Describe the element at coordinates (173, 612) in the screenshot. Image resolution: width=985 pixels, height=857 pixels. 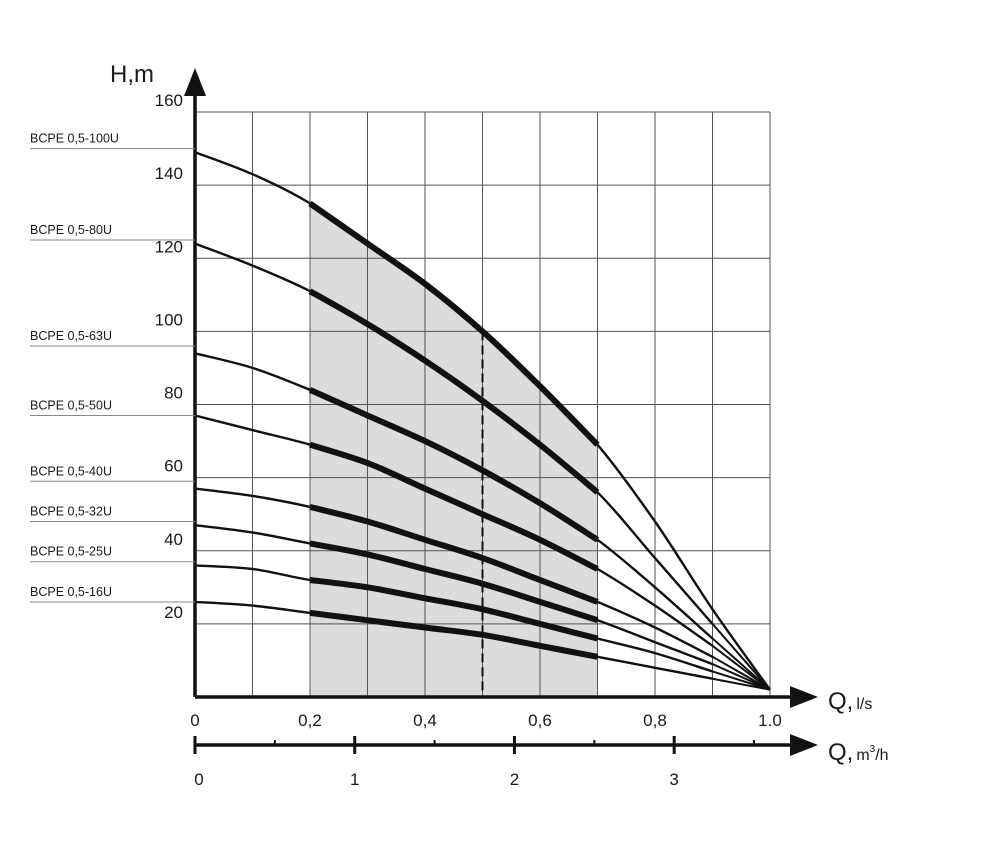
I see `y-tick-label: 20` at that location.